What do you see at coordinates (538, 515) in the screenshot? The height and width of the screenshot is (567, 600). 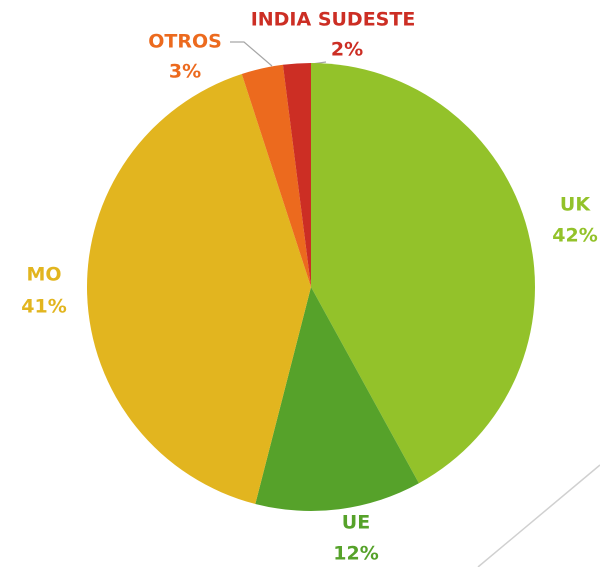 I see `decoration-line` at bounding box center [538, 515].